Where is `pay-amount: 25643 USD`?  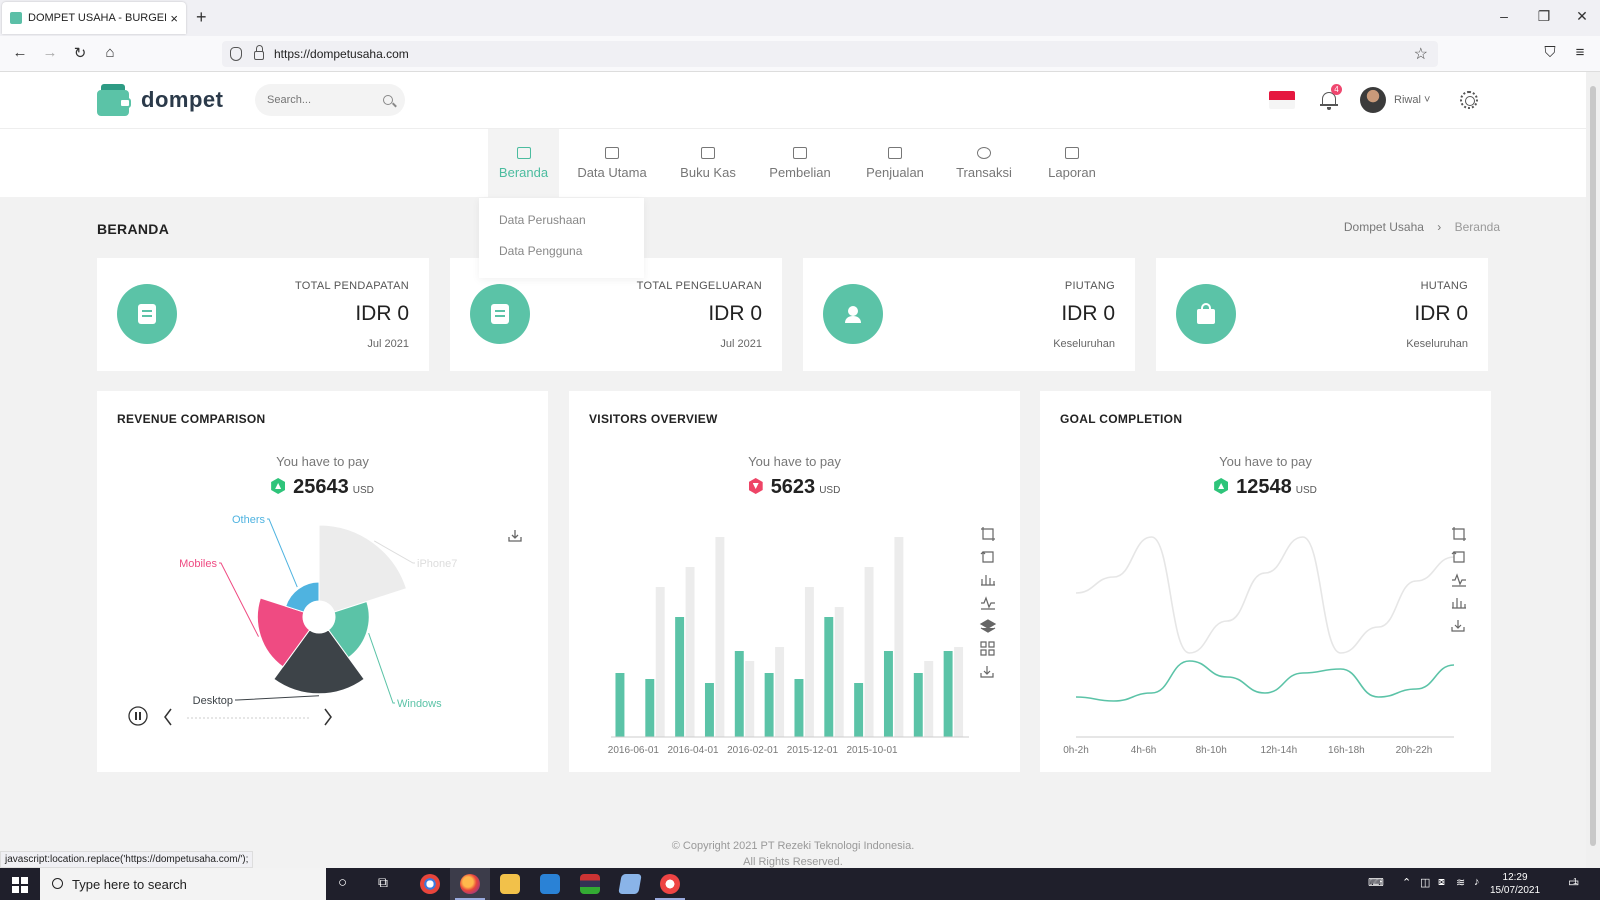 pay-amount: 25643 USD is located at coordinates (322, 487).